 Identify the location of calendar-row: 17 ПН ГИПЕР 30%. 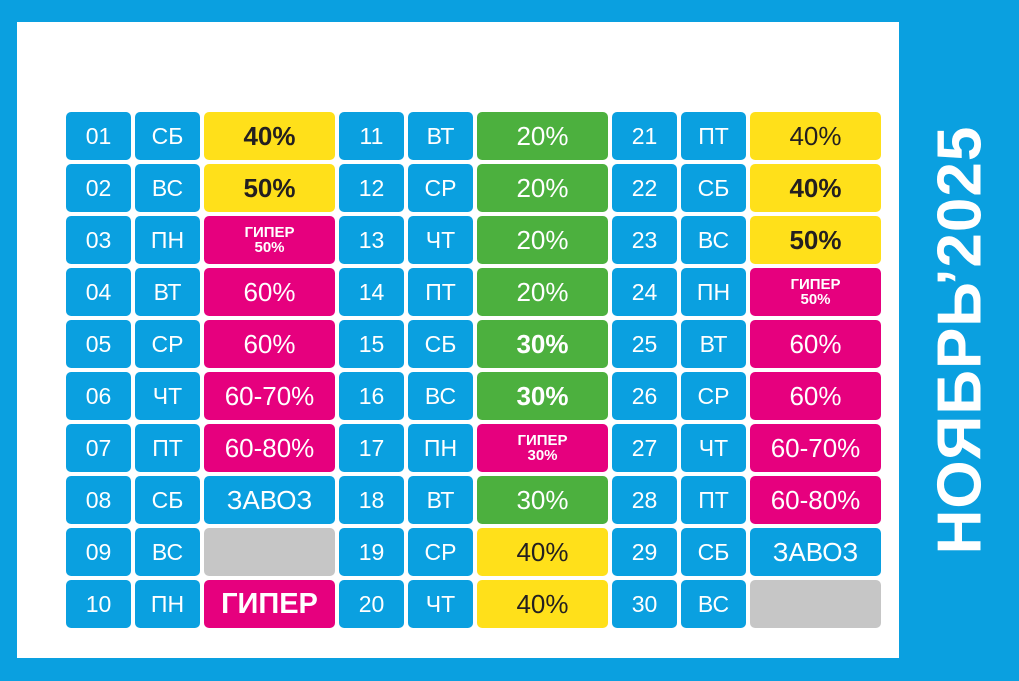
(473, 448).